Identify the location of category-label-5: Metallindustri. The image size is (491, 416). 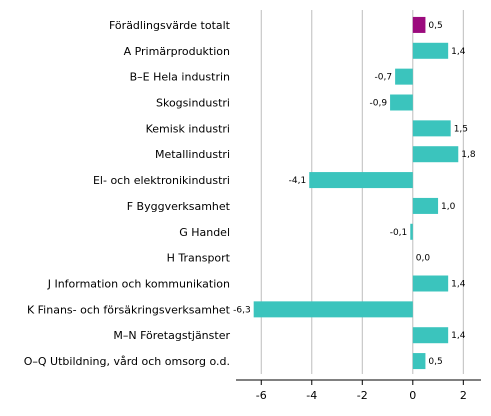
(192, 154).